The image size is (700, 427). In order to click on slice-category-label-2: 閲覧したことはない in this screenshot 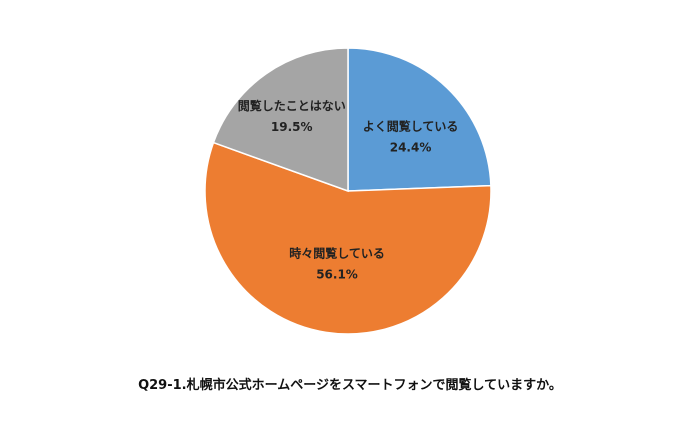, I will do `click(292, 105)`.